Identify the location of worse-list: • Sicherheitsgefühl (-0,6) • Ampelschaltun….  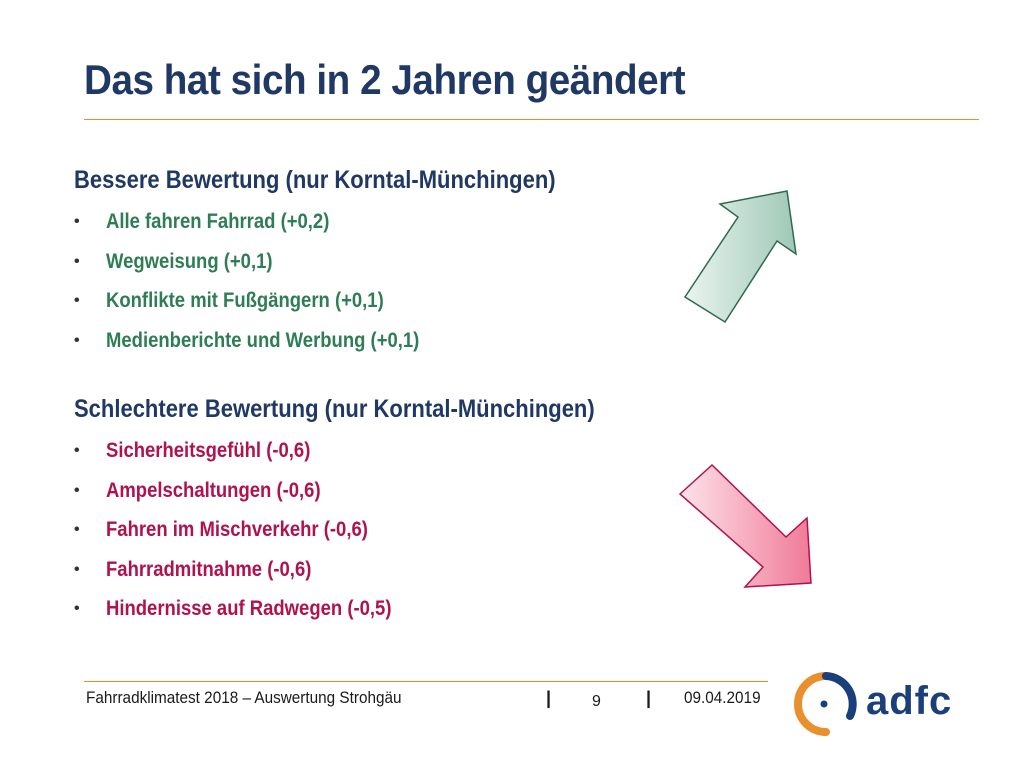
(252, 530).